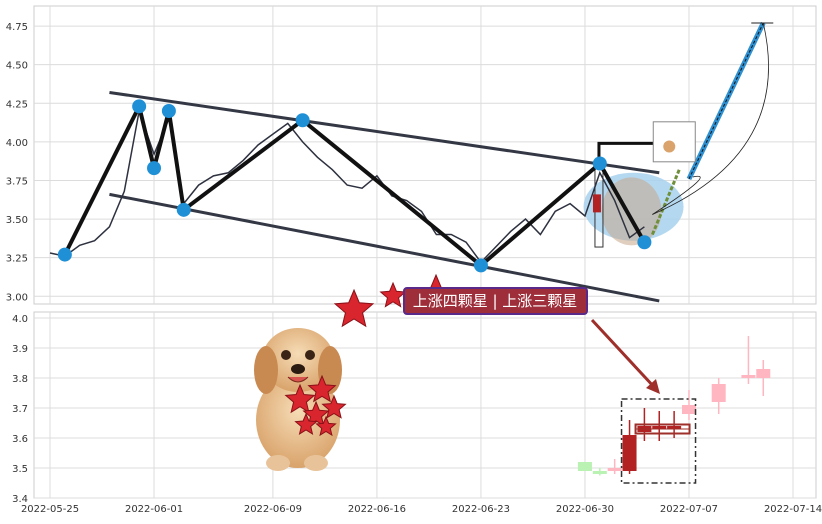 This screenshot has width=822, height=524. Describe the element at coordinates (17, 162) in the screenshot. I see `top-y-axis: 3.00 3.25 3.50 3.75 4.00 4.25 4.50 4.75` at that location.